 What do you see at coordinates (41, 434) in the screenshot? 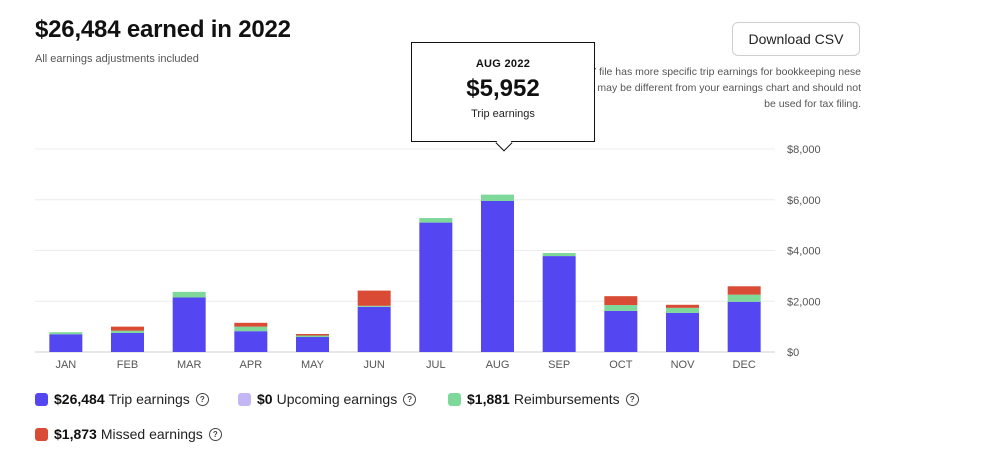
I see `legend-swatch-missed` at bounding box center [41, 434].